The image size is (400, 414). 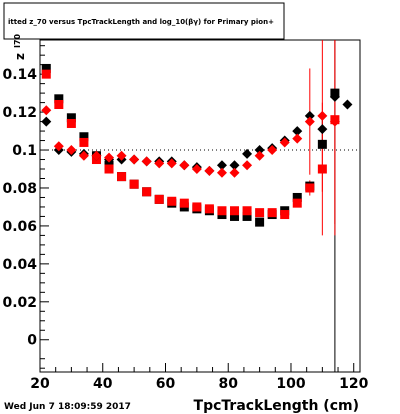 I want to click on y-tick-label: 0.06, so click(x=19, y=227).